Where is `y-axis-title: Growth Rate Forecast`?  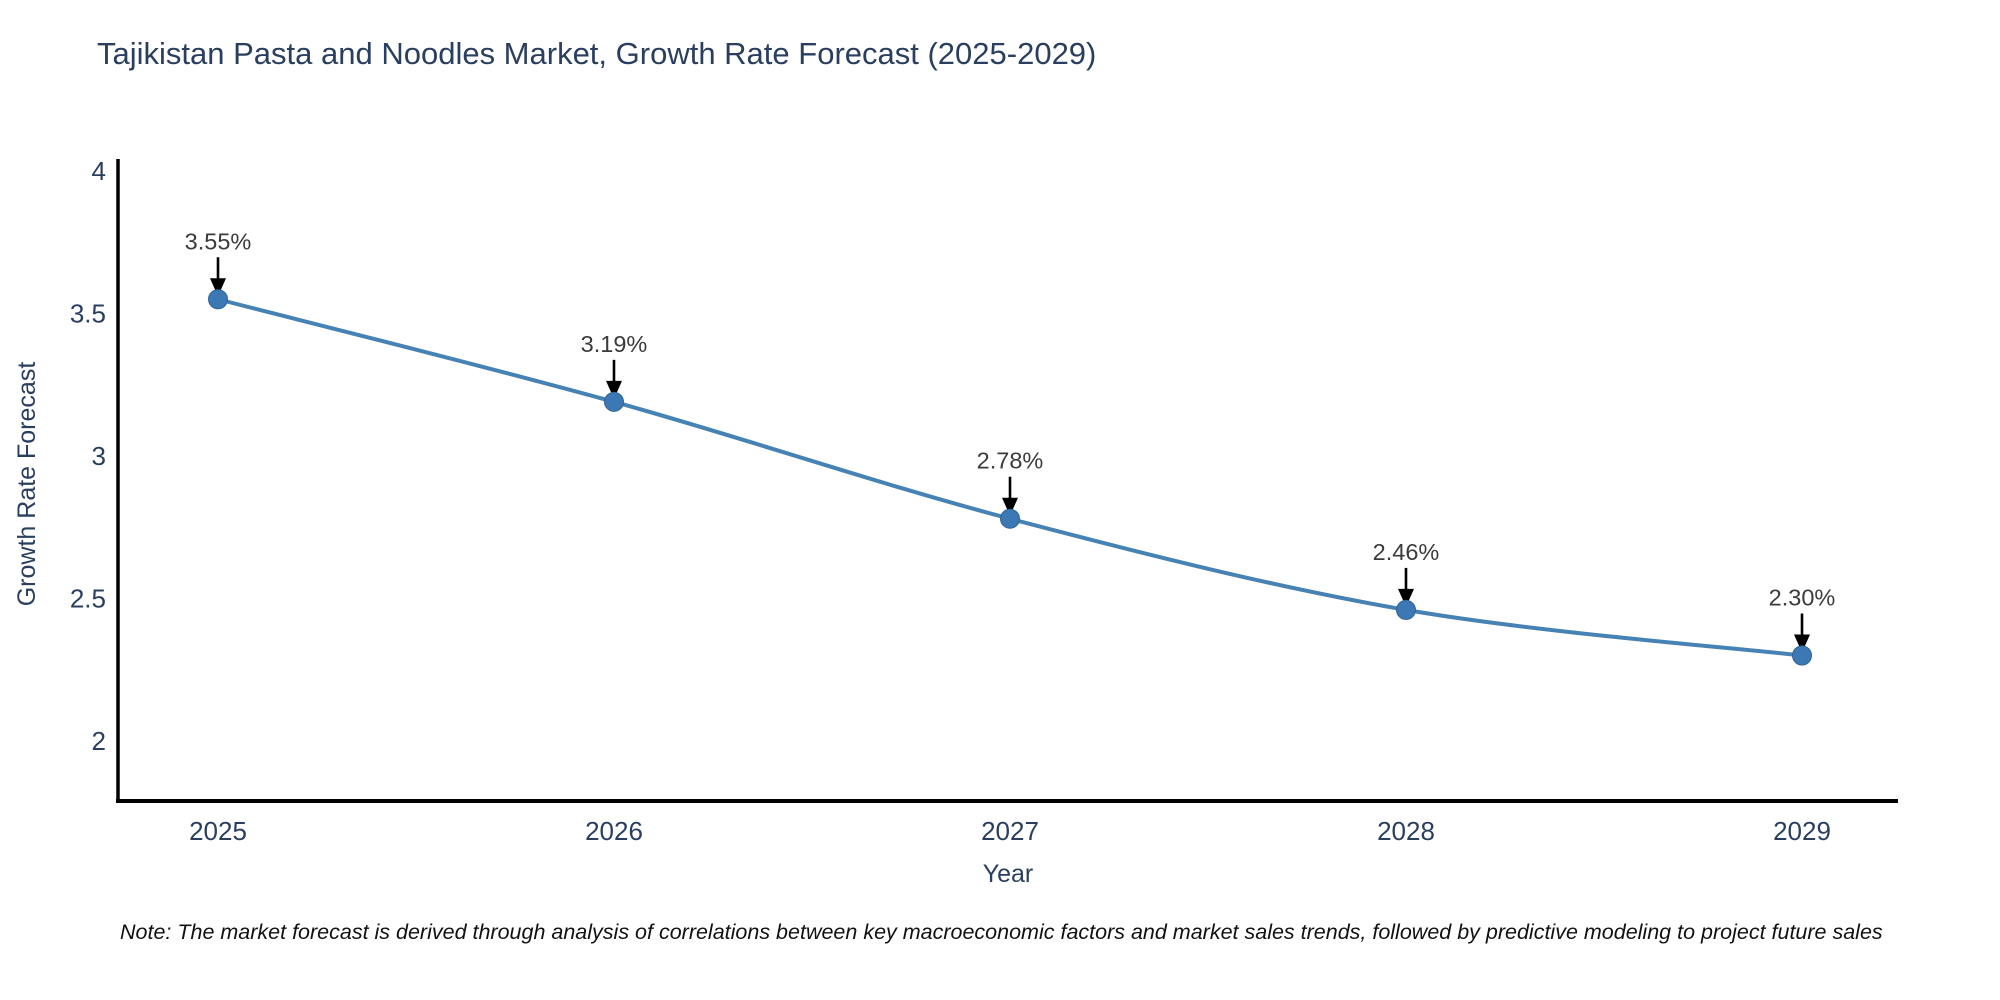
y-axis-title: Growth Rate Forecast is located at coordinates (27, 484).